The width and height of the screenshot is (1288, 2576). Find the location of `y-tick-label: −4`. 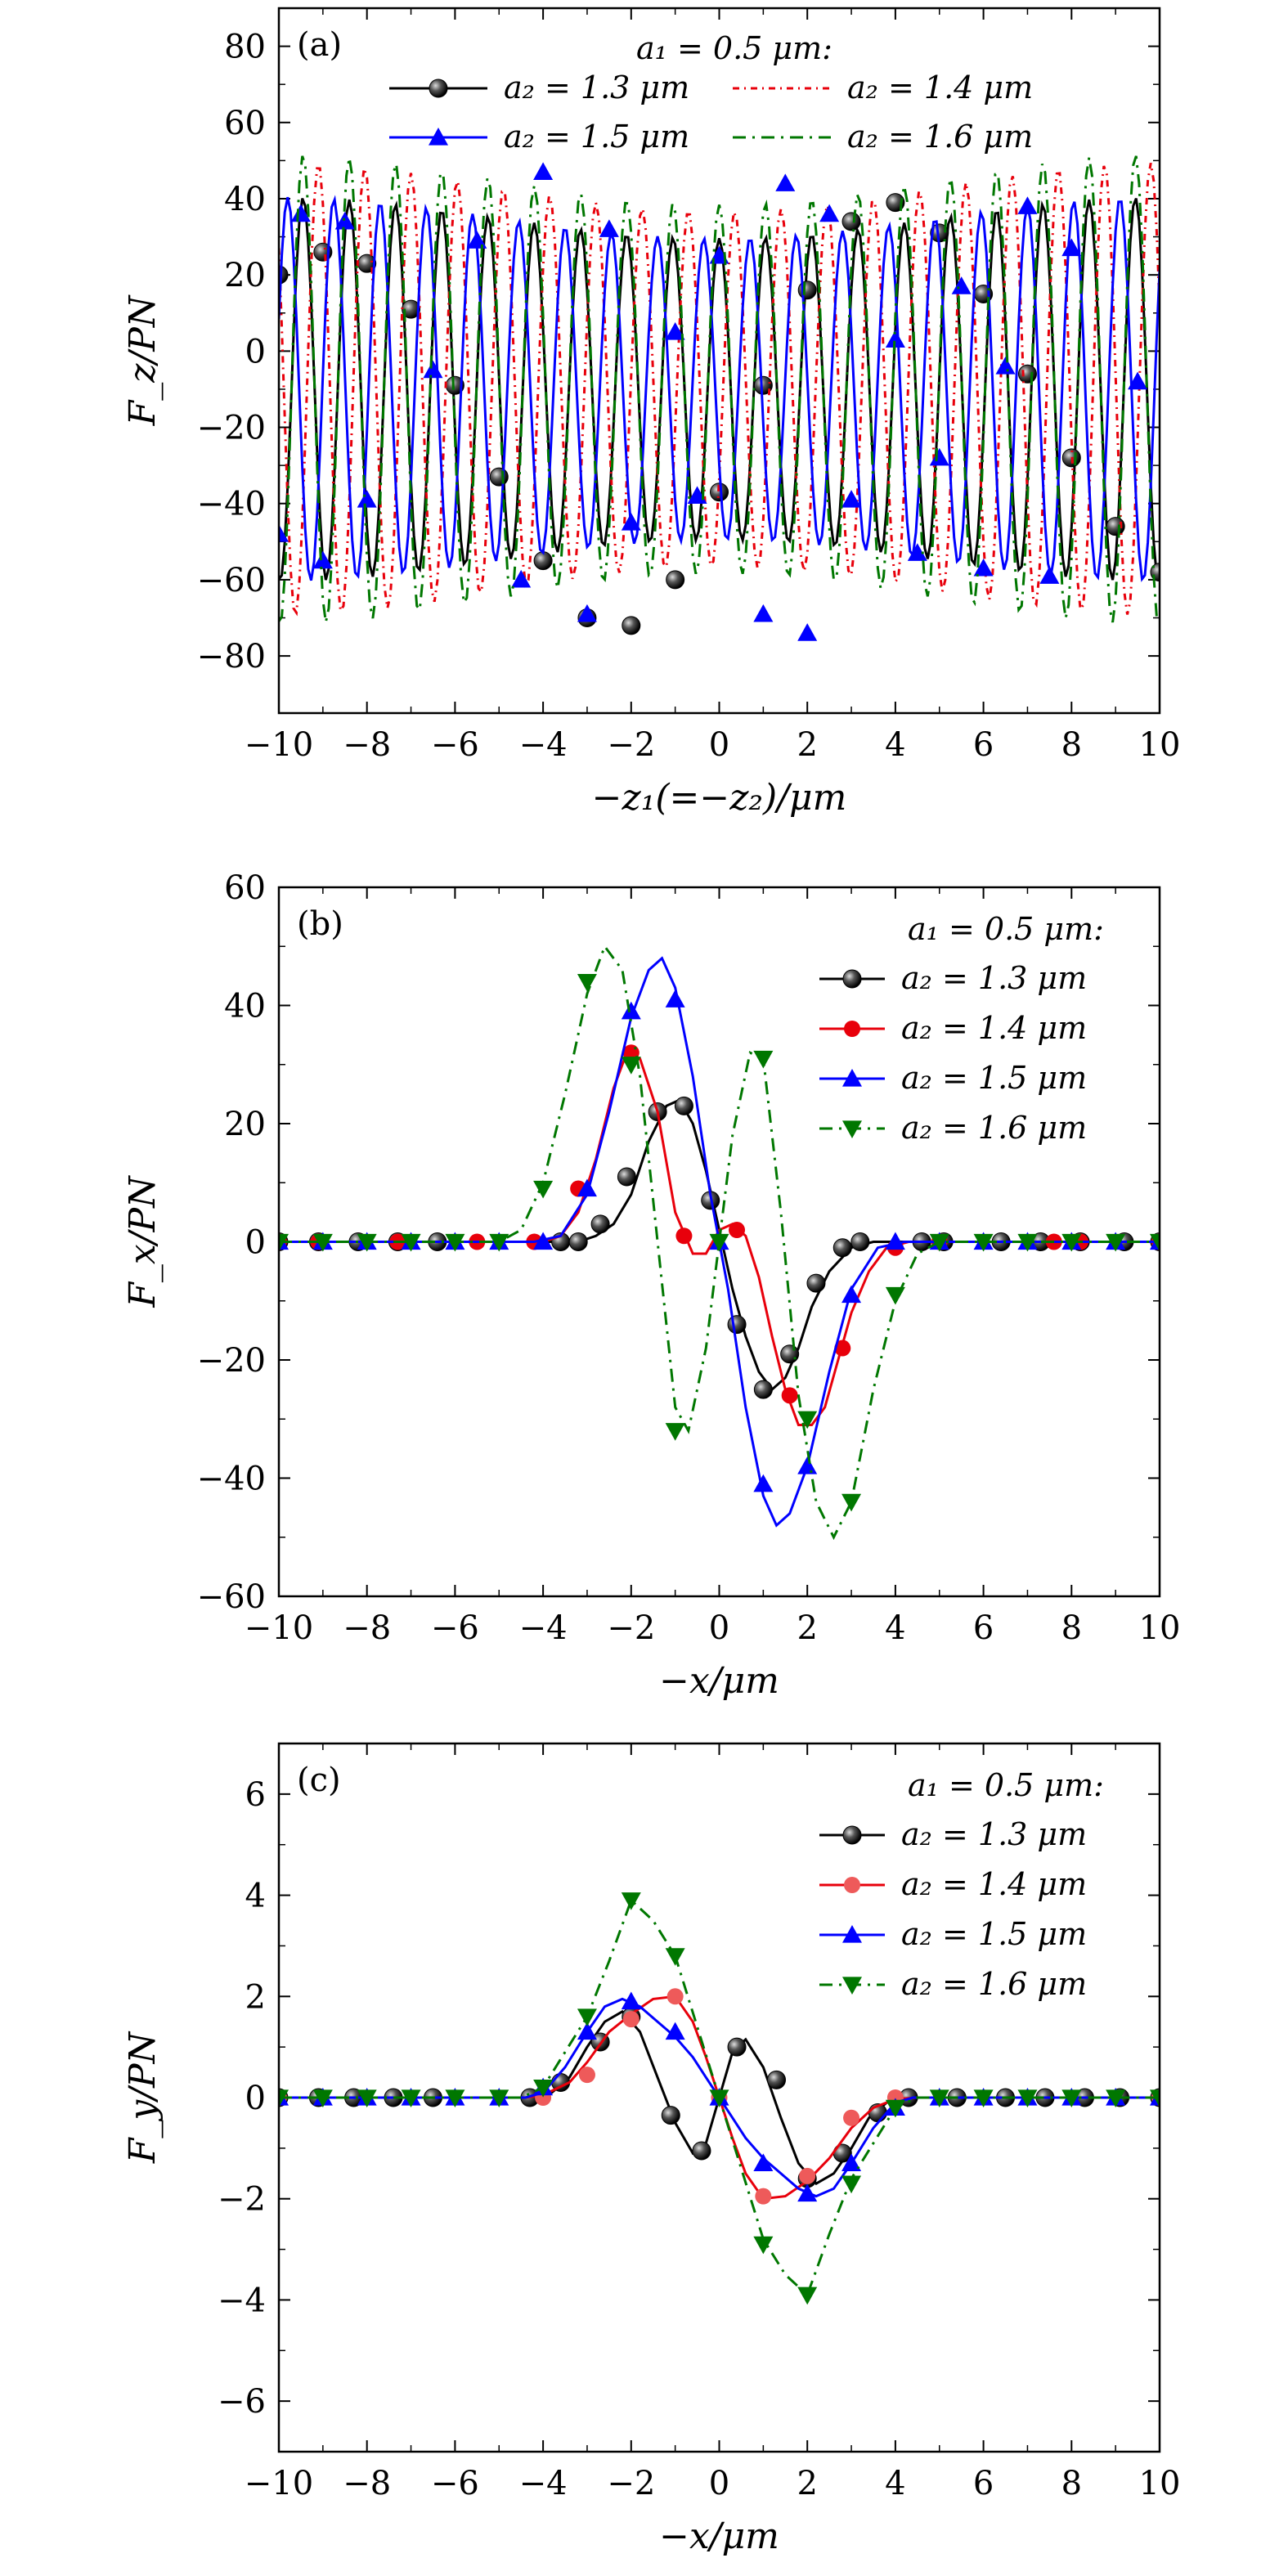

y-tick-label: −4 is located at coordinates (242, 2300).